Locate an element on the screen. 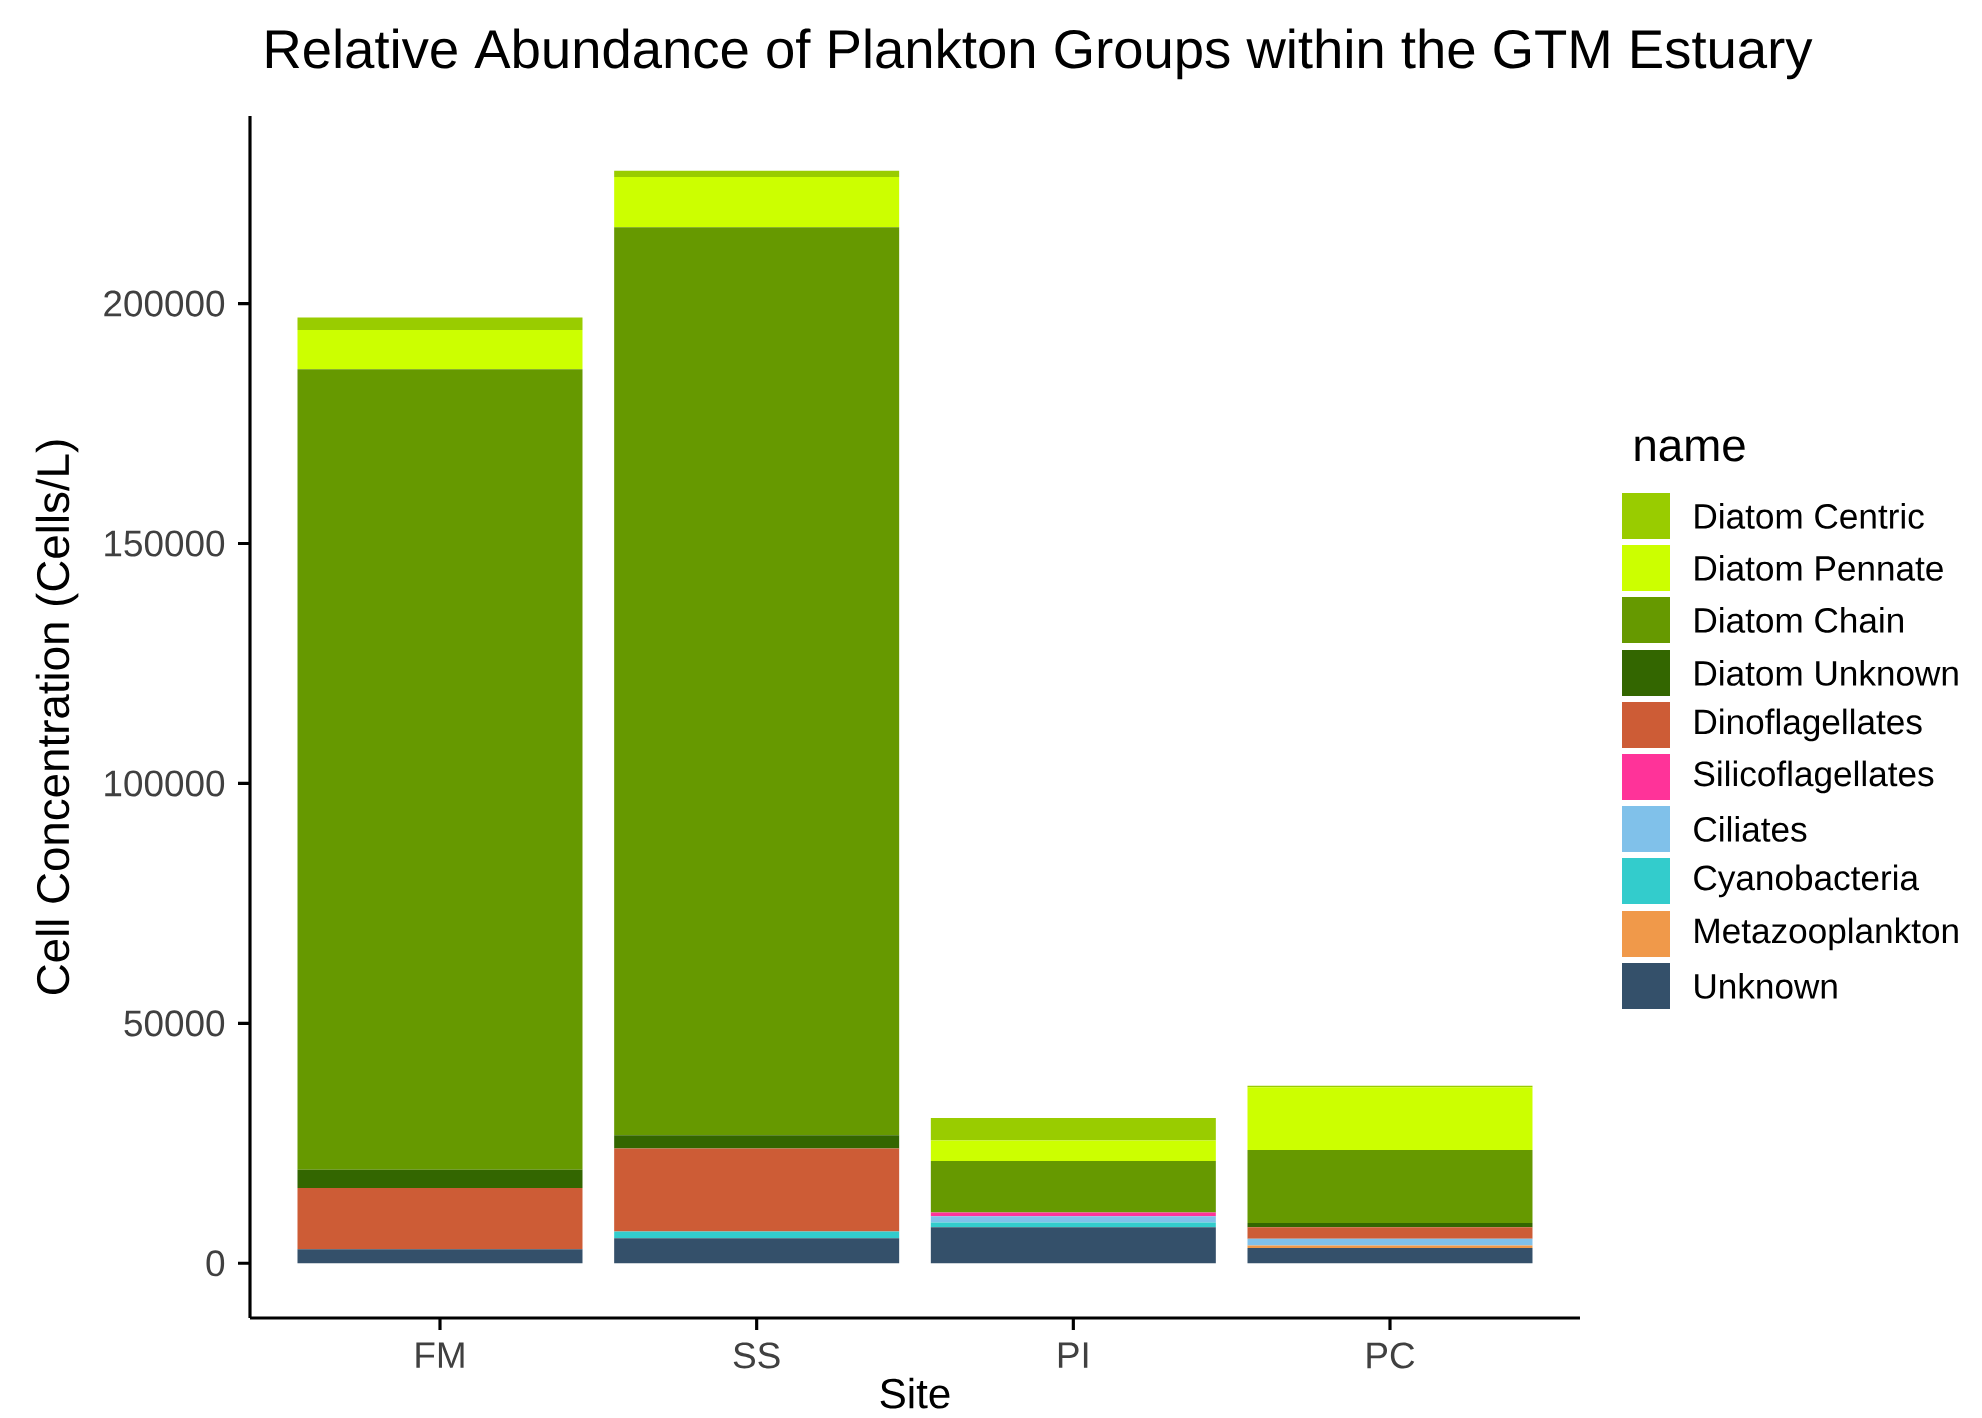 The image size is (1982, 1418). x-tick-label: FM is located at coordinates (440, 1355).